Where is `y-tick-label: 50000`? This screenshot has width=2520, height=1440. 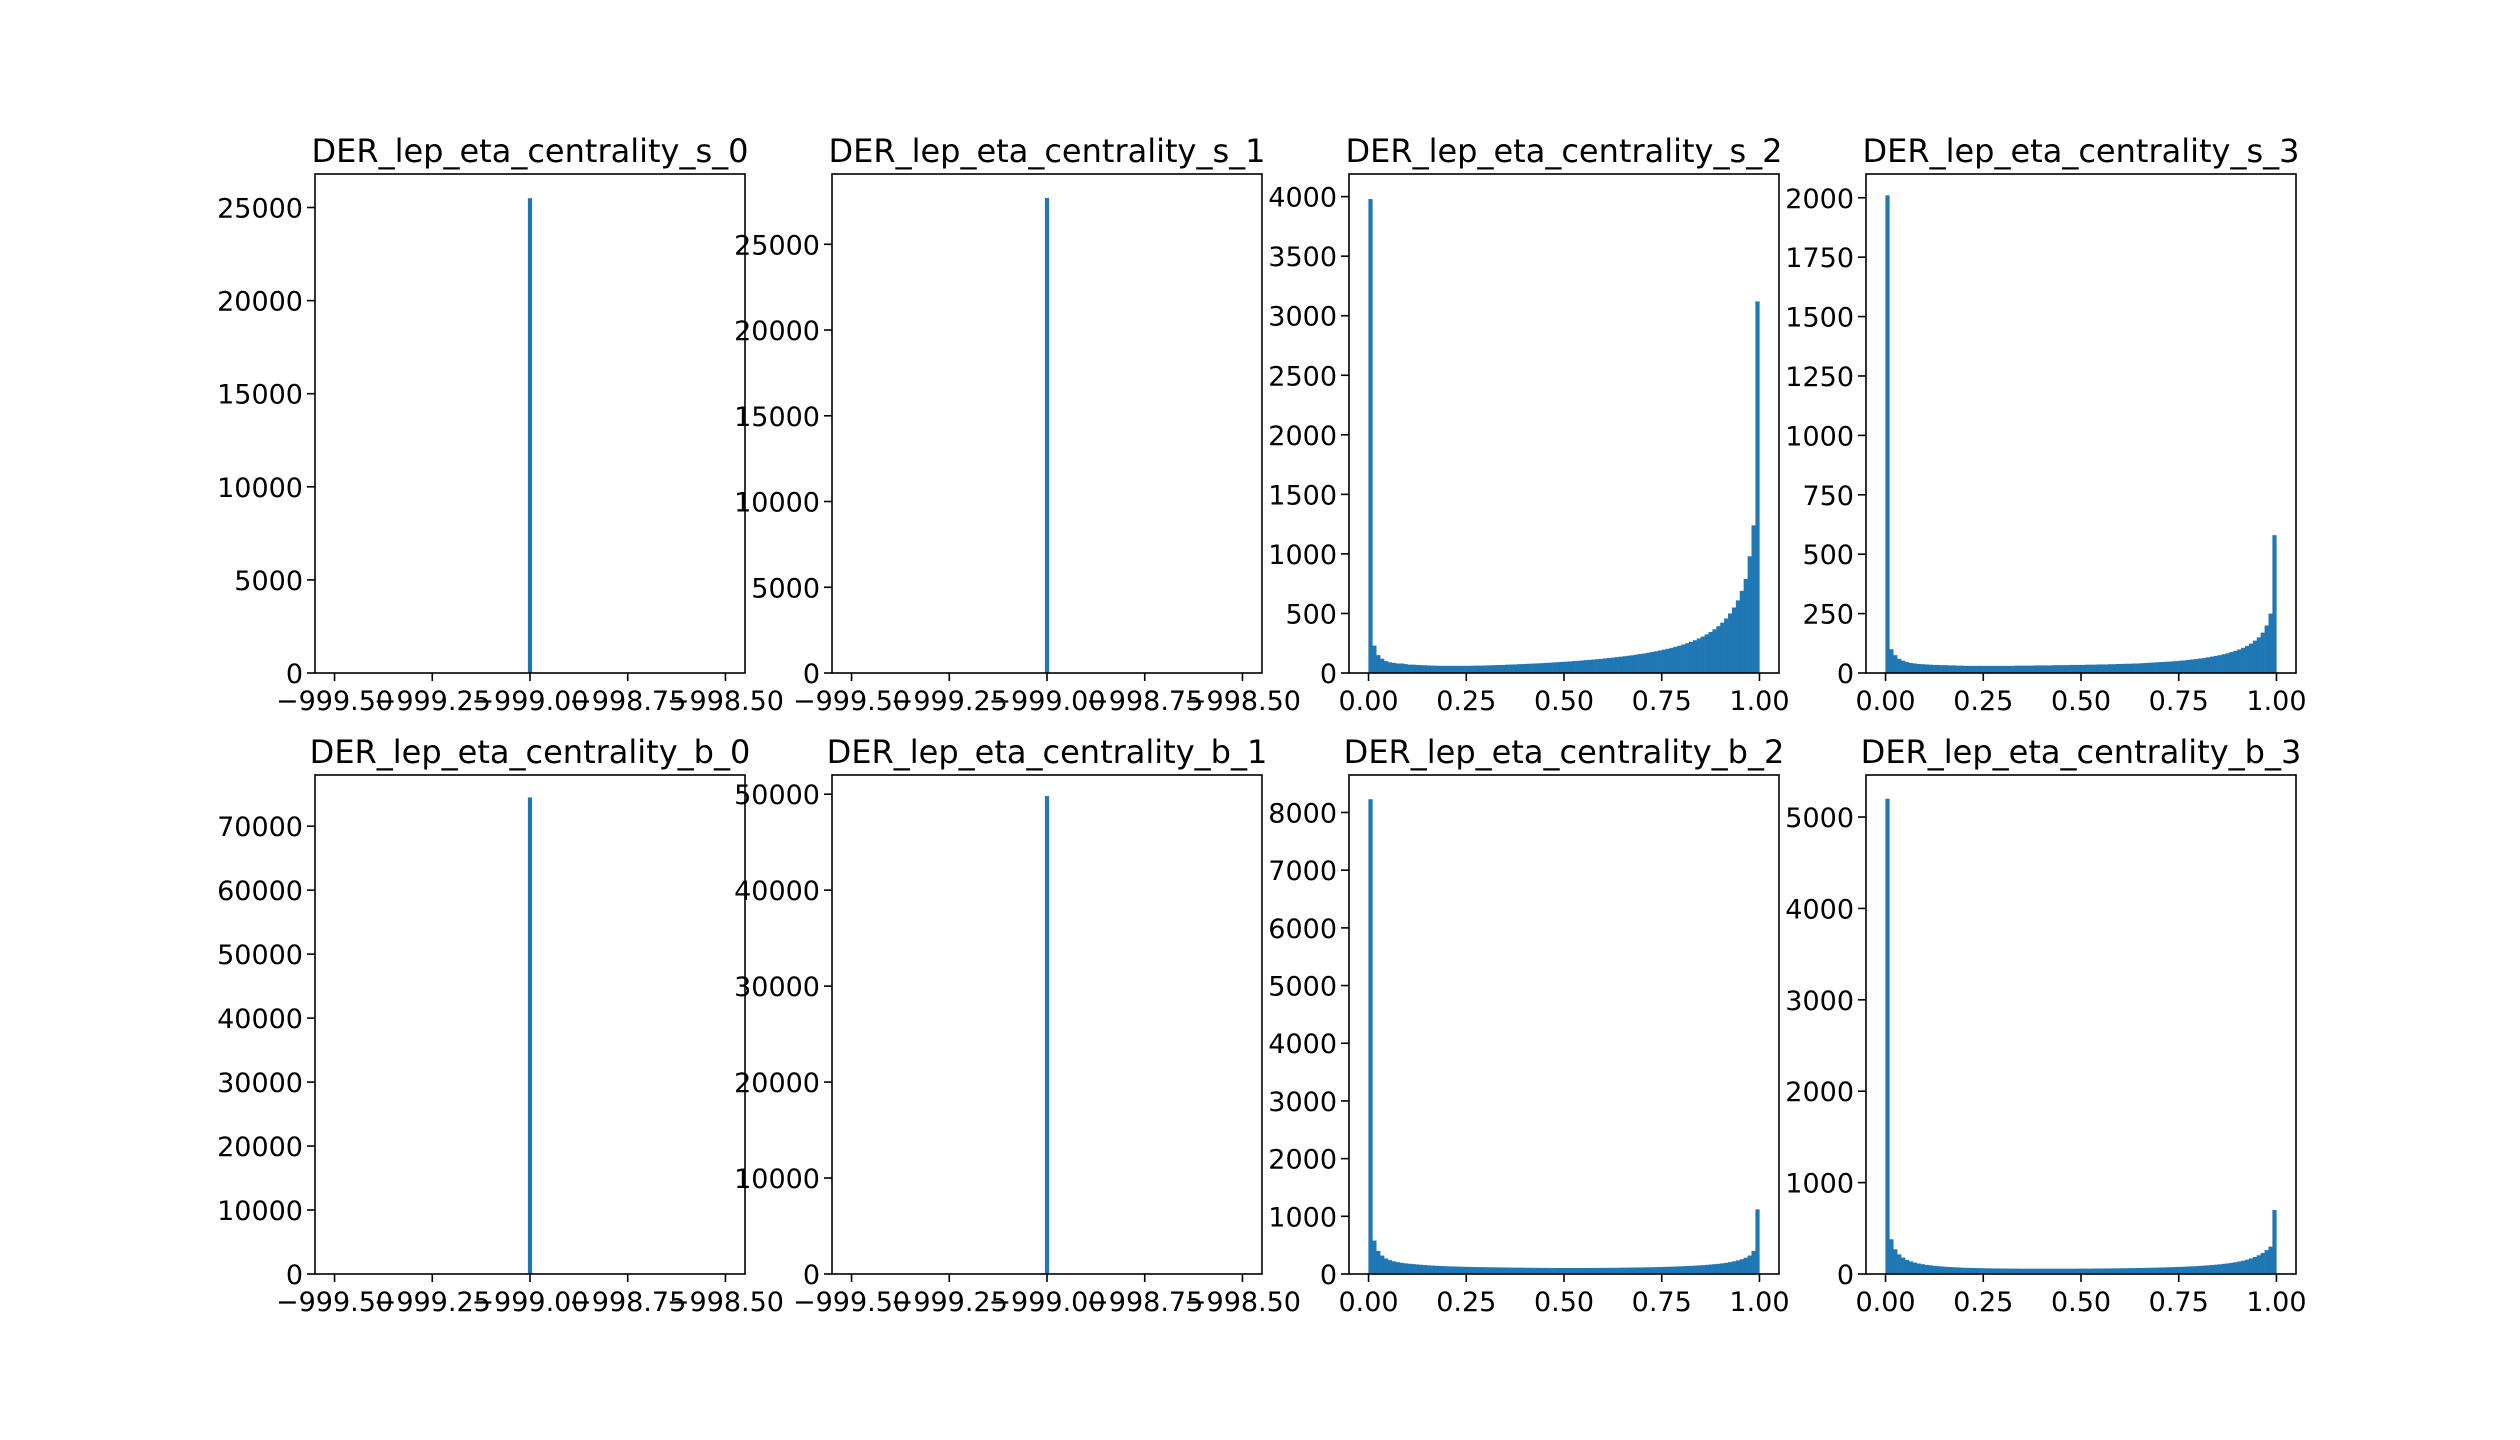
y-tick-label: 50000 is located at coordinates (260, 955).